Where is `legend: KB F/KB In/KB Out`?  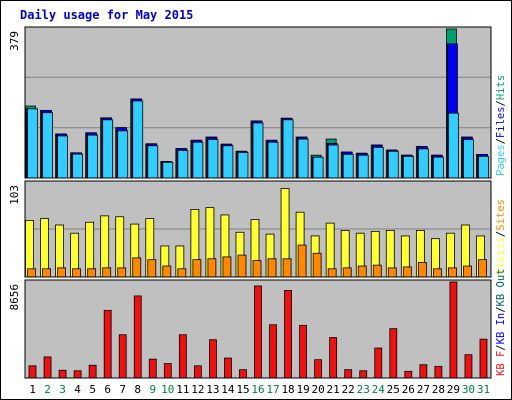 legend: KB F/KB In/KB Out is located at coordinates (501, 323).